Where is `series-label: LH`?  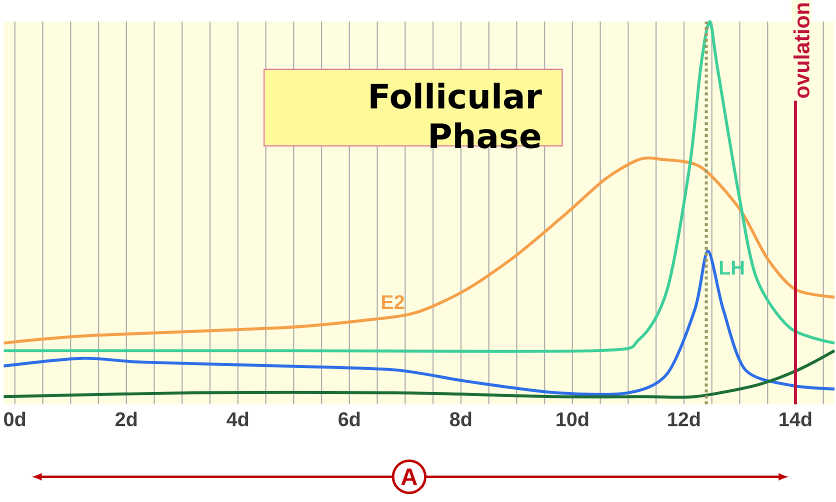
series-label: LH is located at coordinates (732, 268).